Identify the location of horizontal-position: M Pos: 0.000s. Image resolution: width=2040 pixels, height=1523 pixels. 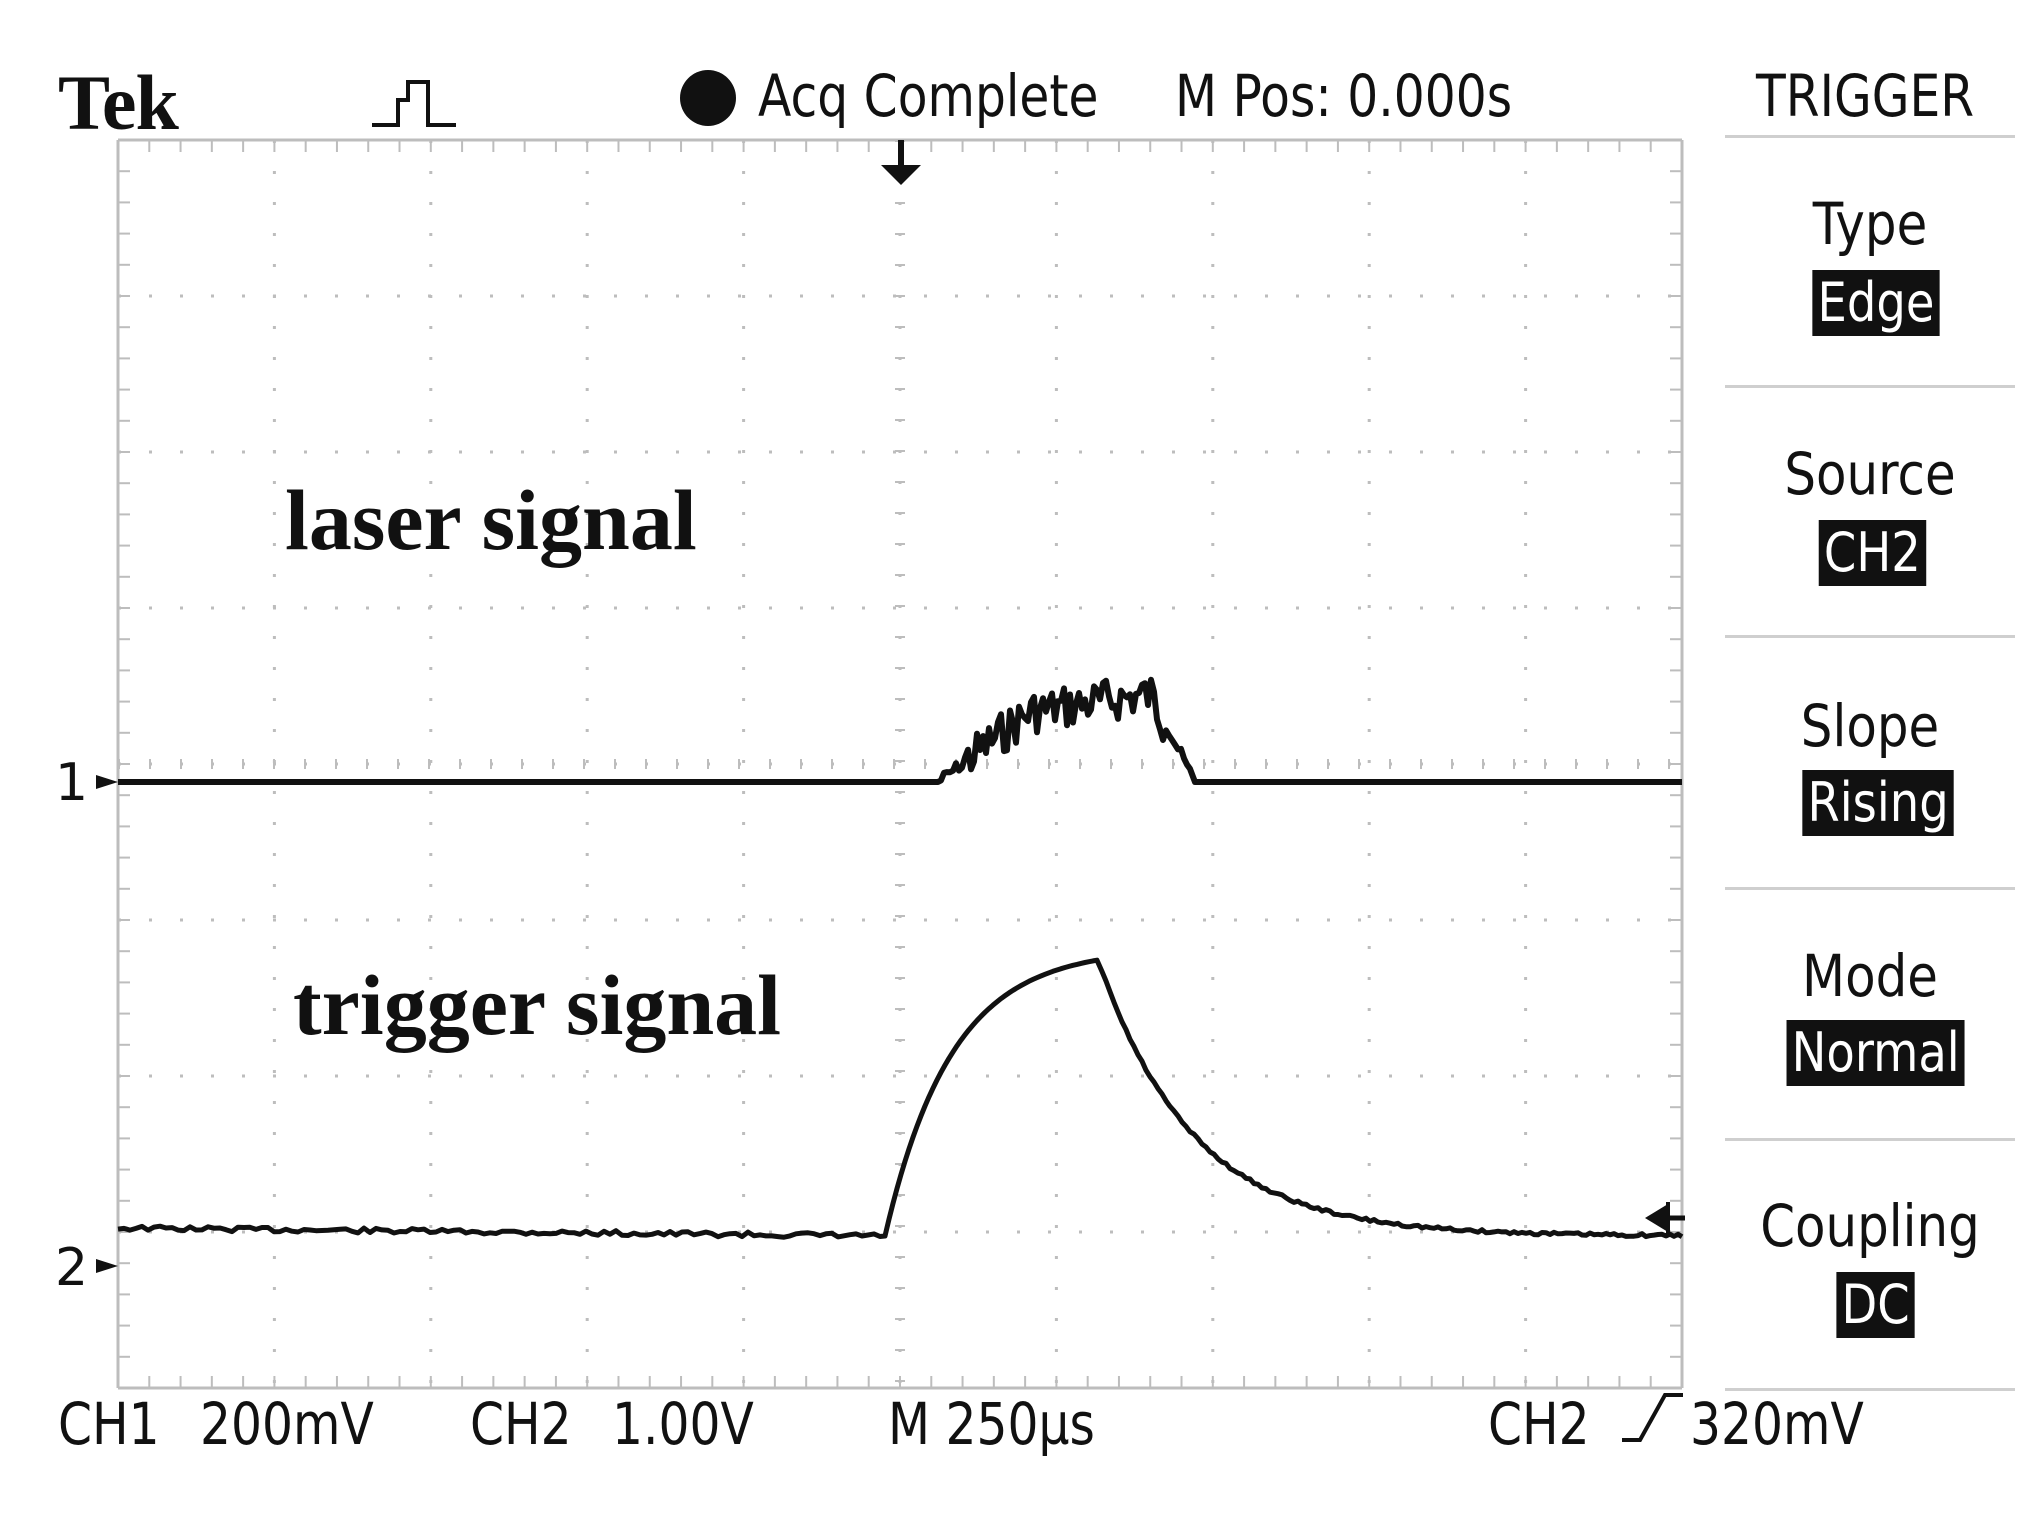
(1344, 96).